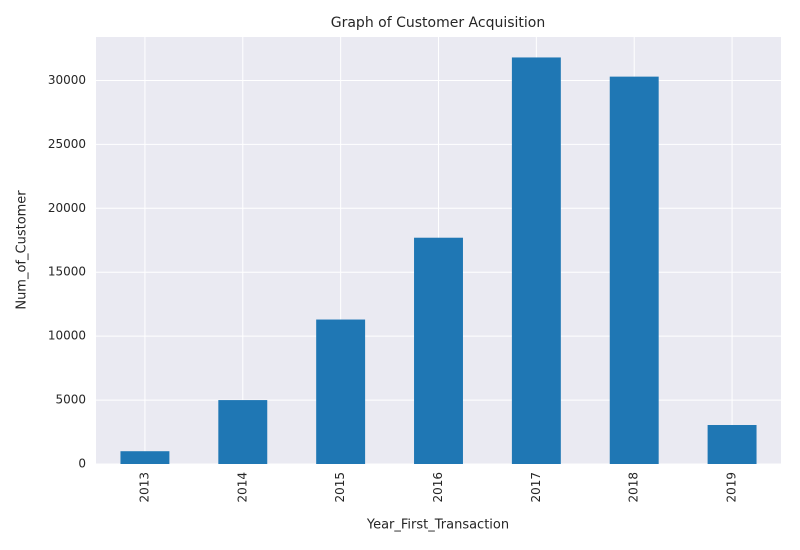 This screenshot has width=800, height=550. Describe the element at coordinates (536, 487) in the screenshot. I see `x-tick-label: 2017` at that location.